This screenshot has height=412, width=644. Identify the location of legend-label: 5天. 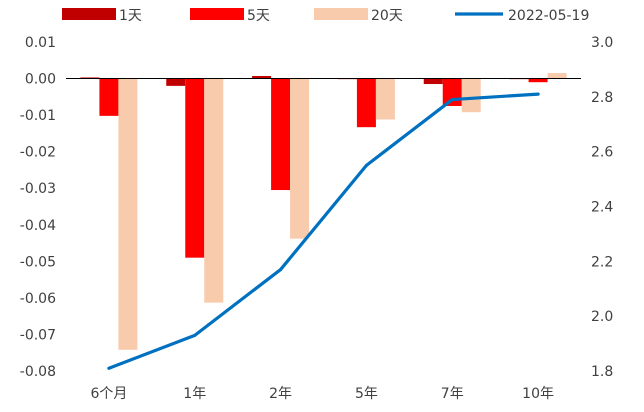
(258, 16).